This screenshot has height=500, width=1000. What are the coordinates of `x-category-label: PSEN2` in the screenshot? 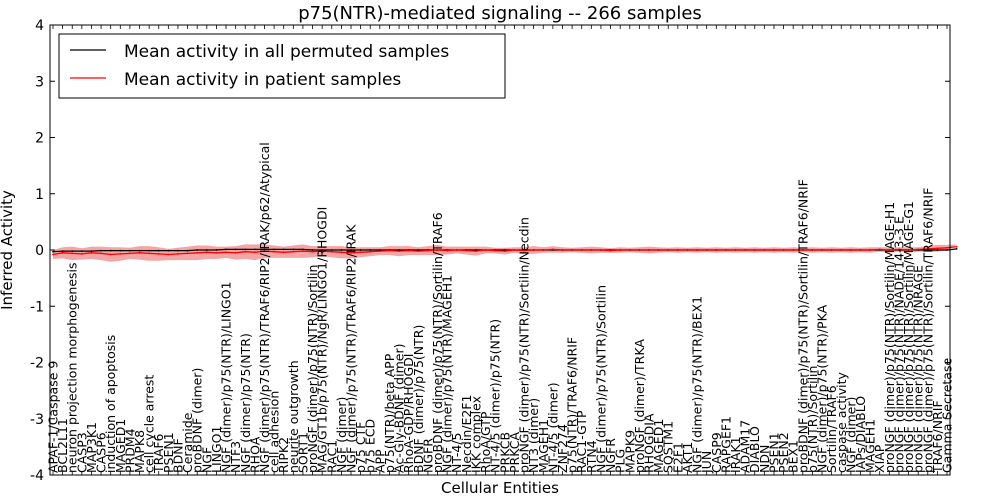 It's located at (783, 452).